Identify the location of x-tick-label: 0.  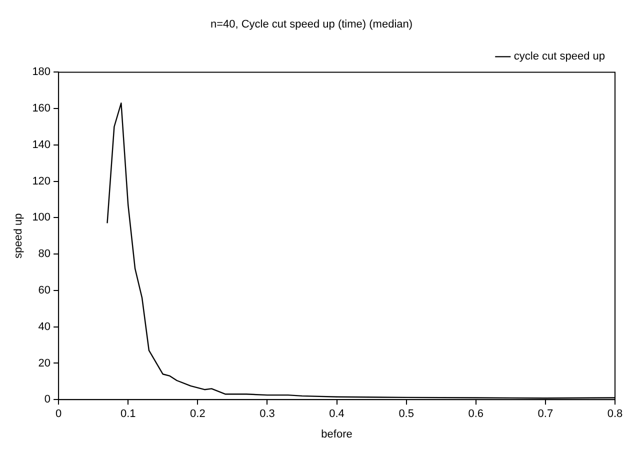
(58, 414).